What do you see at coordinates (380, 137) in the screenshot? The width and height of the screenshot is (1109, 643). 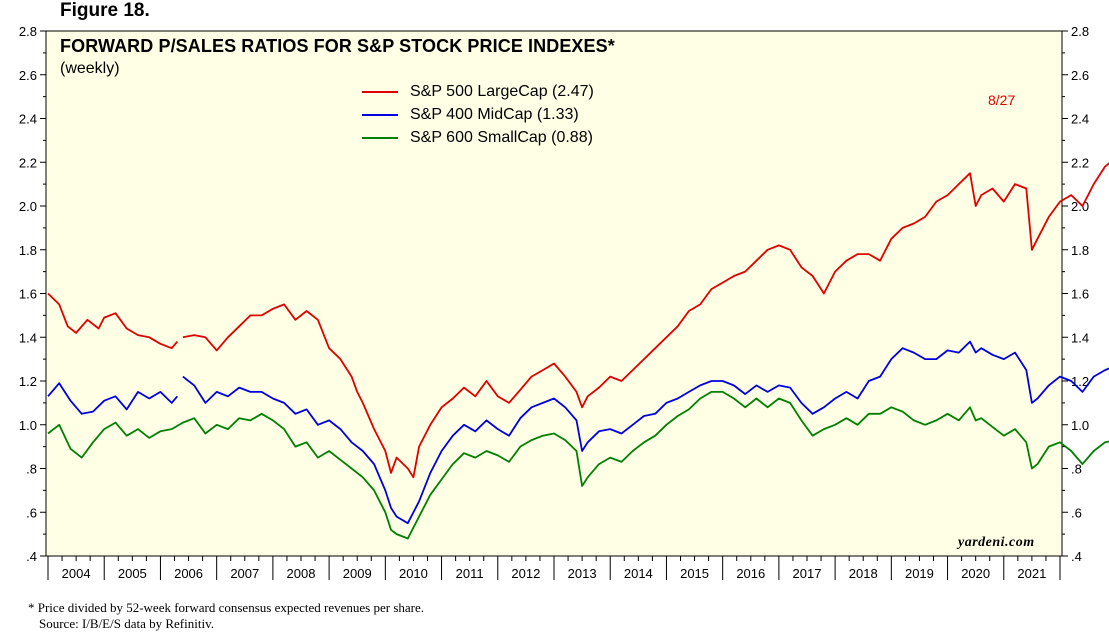 I see `legend-swatch-smallcap` at bounding box center [380, 137].